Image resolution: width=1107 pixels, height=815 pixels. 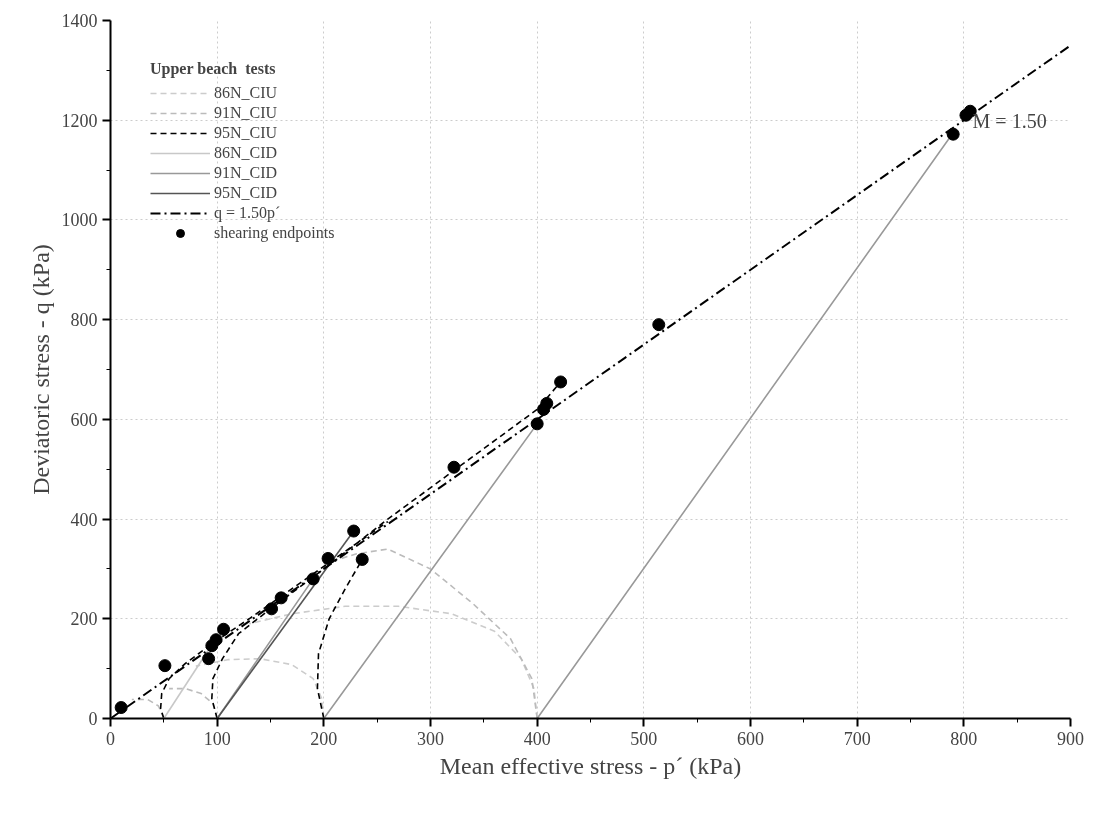 I want to click on legend-label: 86N_CIU, so click(x=246, y=93).